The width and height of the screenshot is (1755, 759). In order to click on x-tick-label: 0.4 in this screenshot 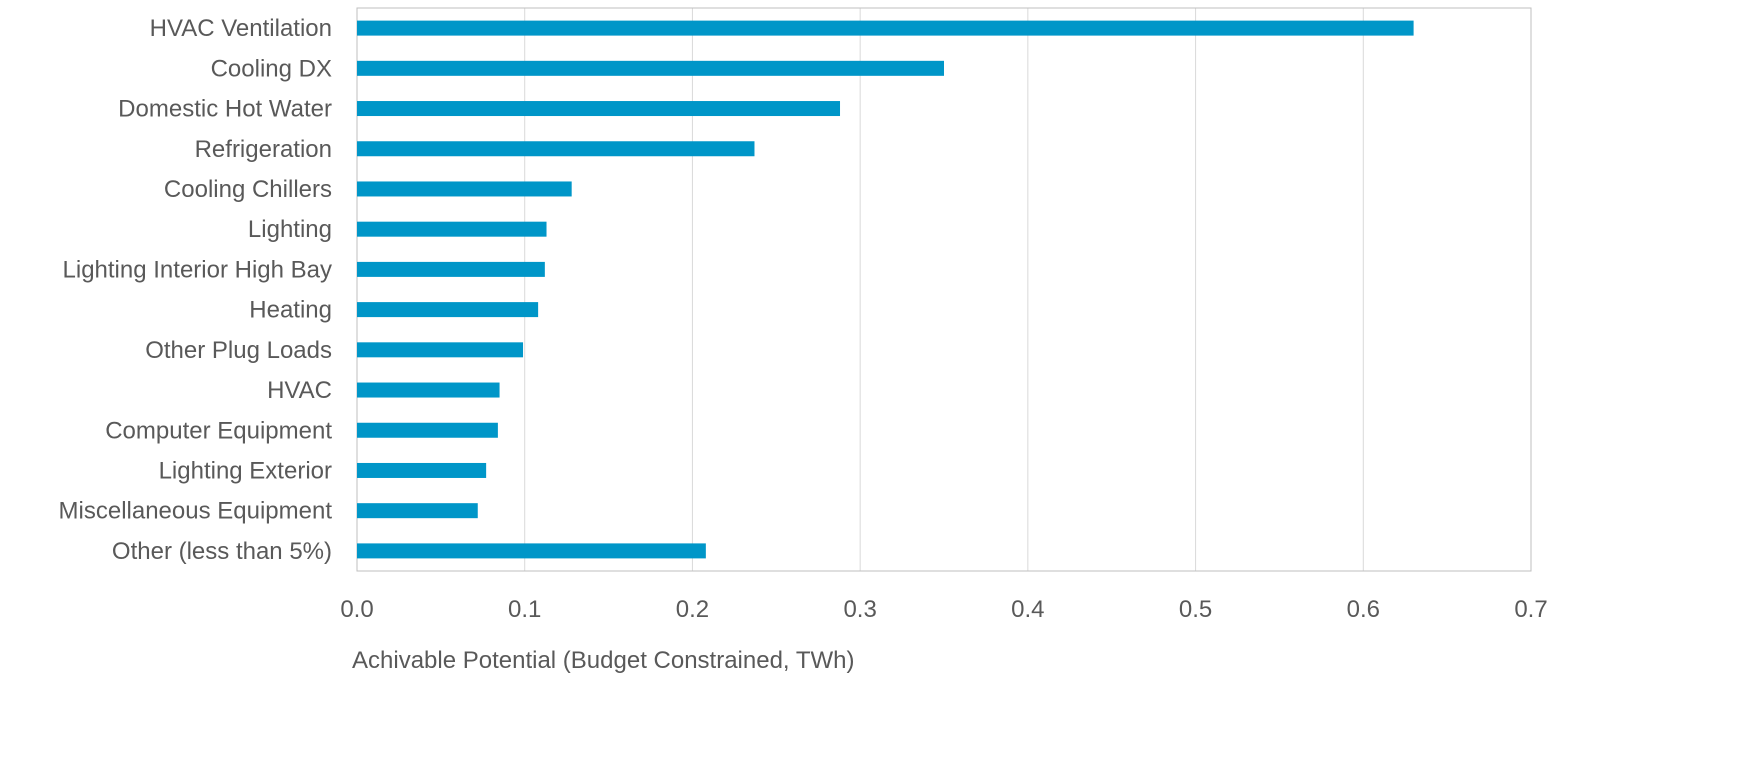, I will do `click(1027, 609)`.